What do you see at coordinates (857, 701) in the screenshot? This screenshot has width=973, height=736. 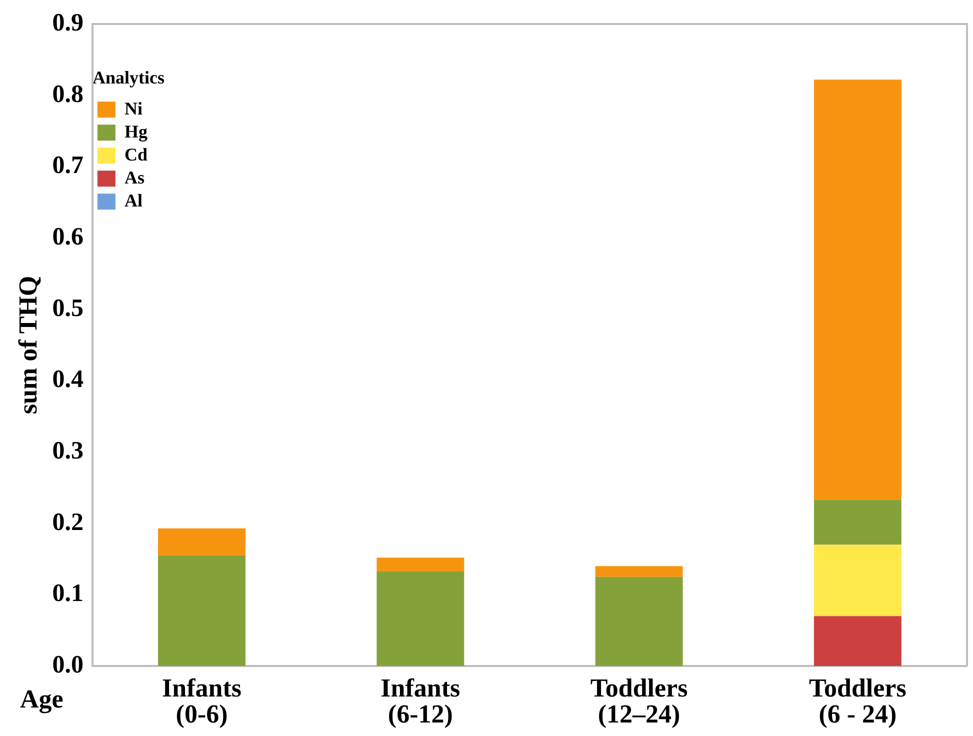 I see `x-tick-label: Toddlers (6 - 24)` at bounding box center [857, 701].